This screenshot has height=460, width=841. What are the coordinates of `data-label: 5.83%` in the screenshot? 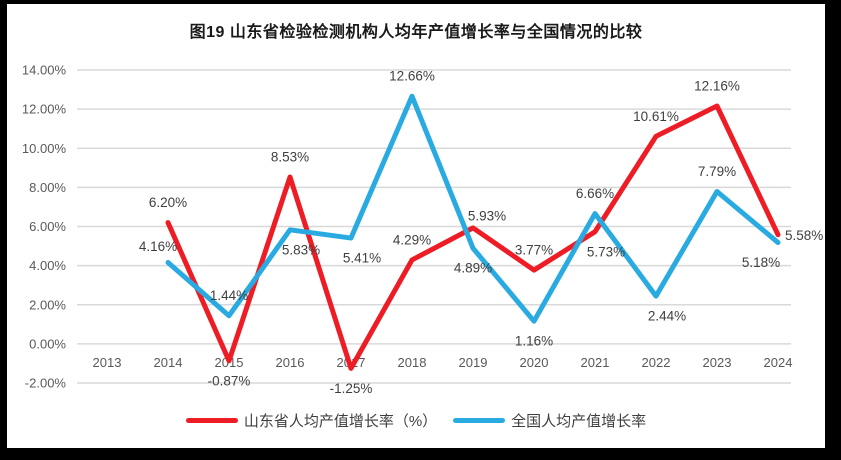 It's located at (301, 249).